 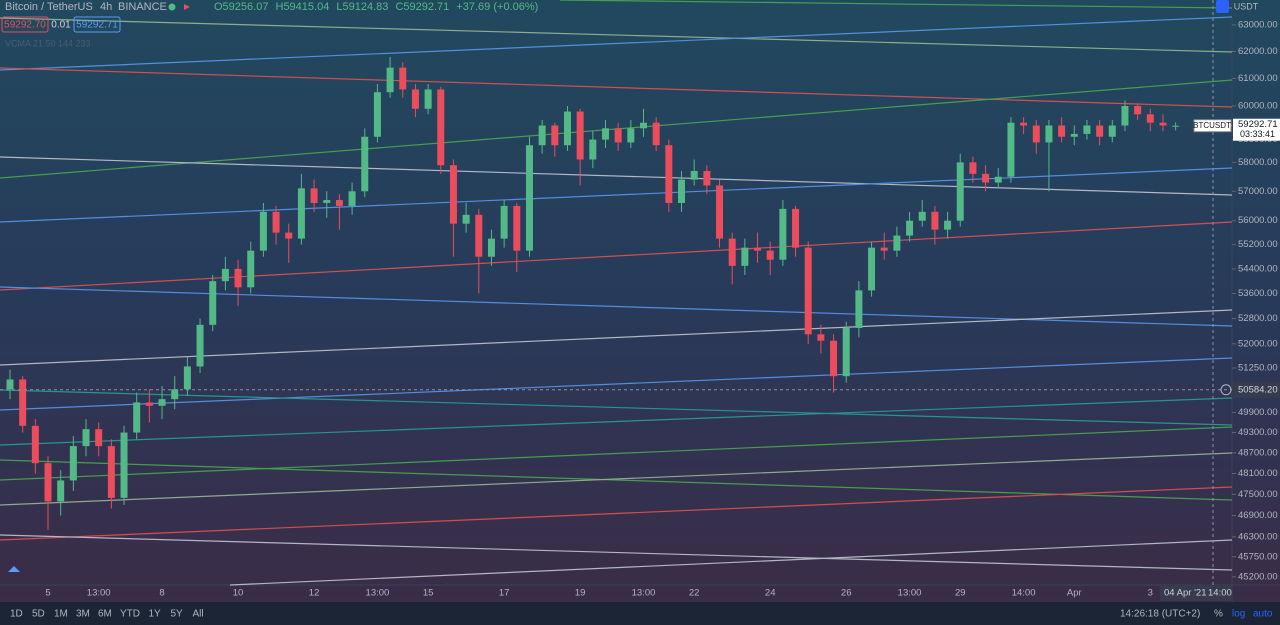 I want to click on last-price-bg, so click(x=1256, y=129).